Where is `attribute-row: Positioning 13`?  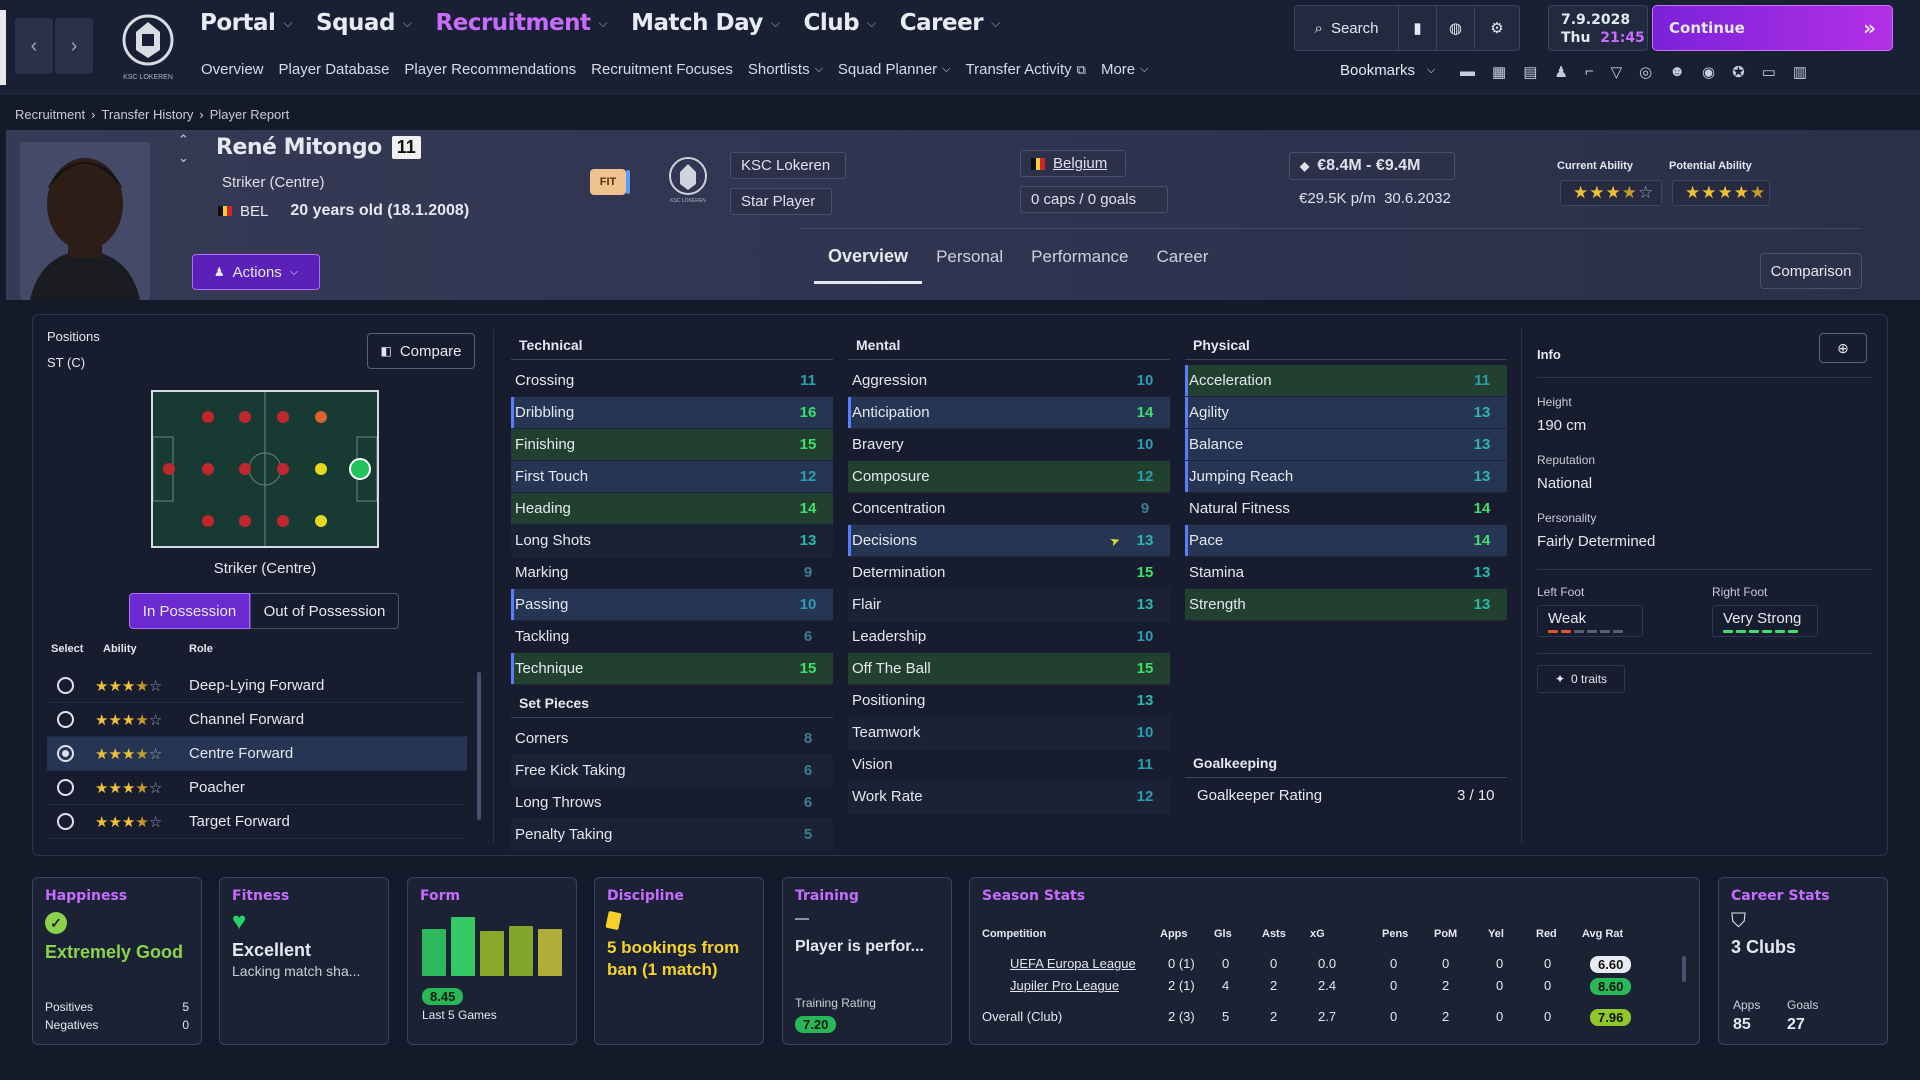 attribute-row: Positioning 13 is located at coordinates (1009, 701).